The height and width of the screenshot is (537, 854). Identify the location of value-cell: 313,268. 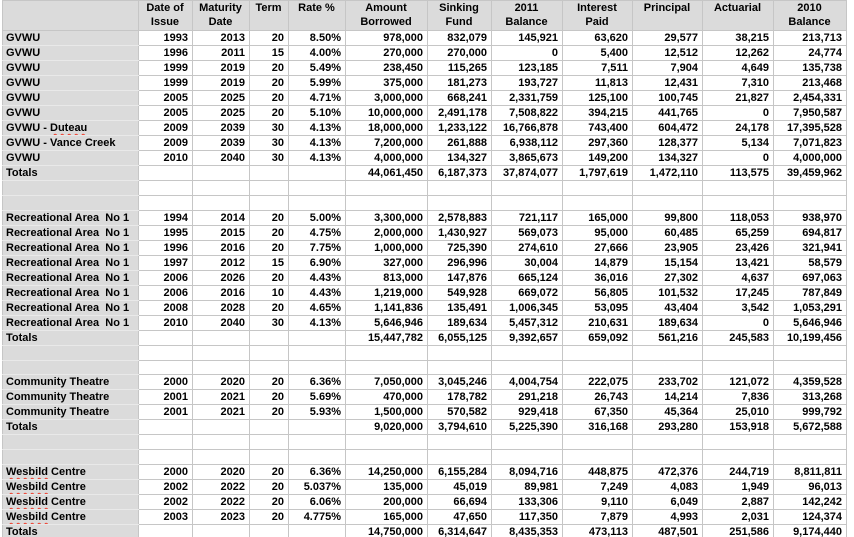
(810, 397).